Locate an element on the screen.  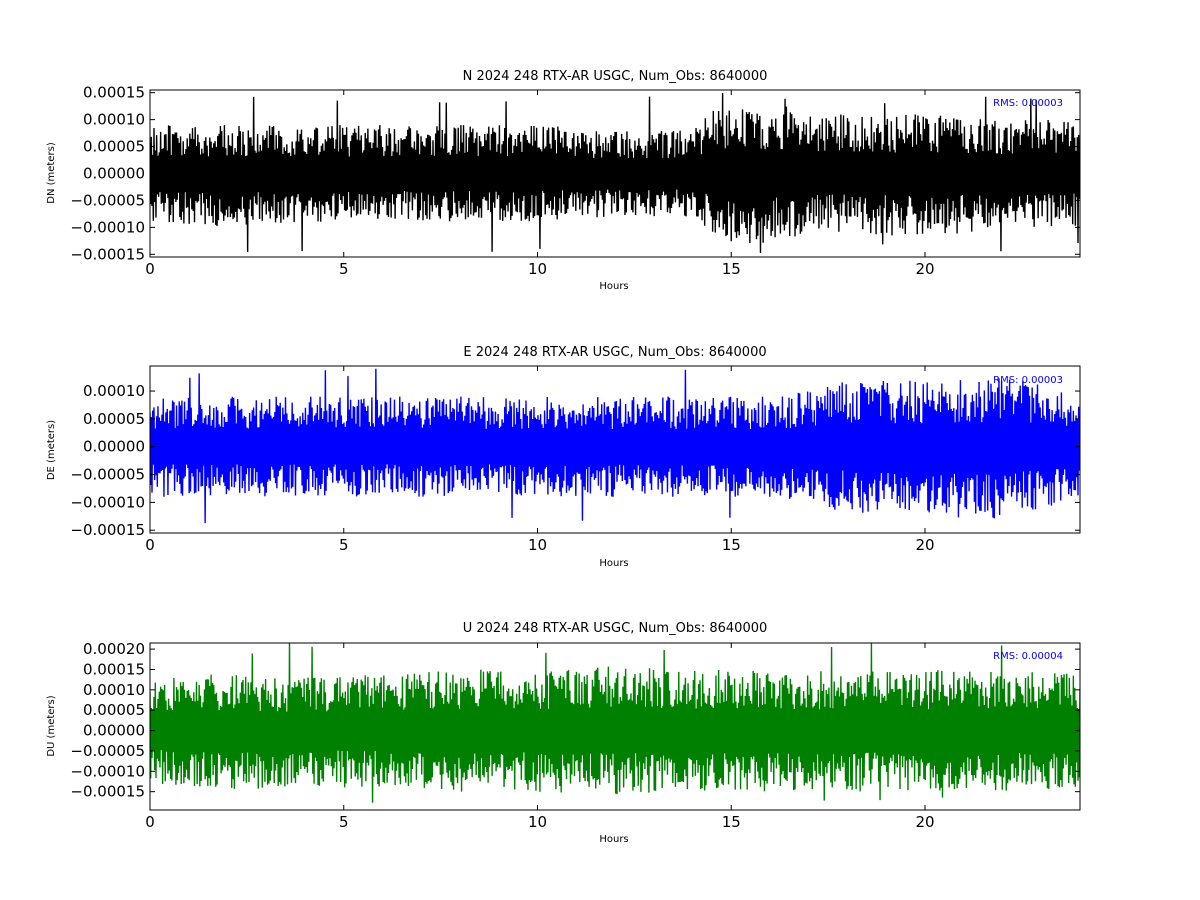
panel-east-series-trace is located at coordinates (615, 446).